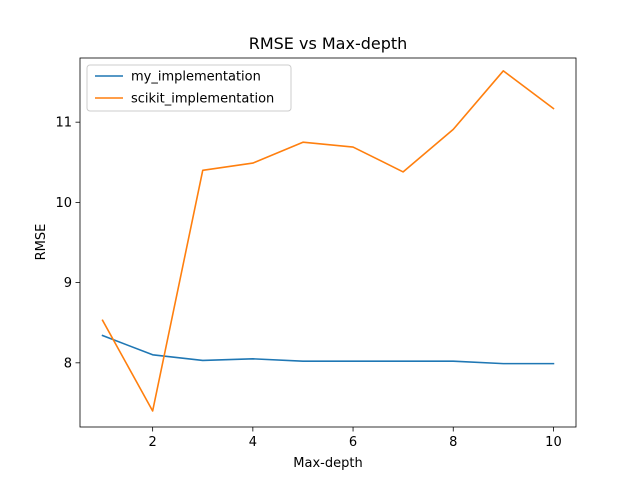  Describe the element at coordinates (328, 43) in the screenshot. I see `chart-title: RMSE vs Max-depth` at that location.